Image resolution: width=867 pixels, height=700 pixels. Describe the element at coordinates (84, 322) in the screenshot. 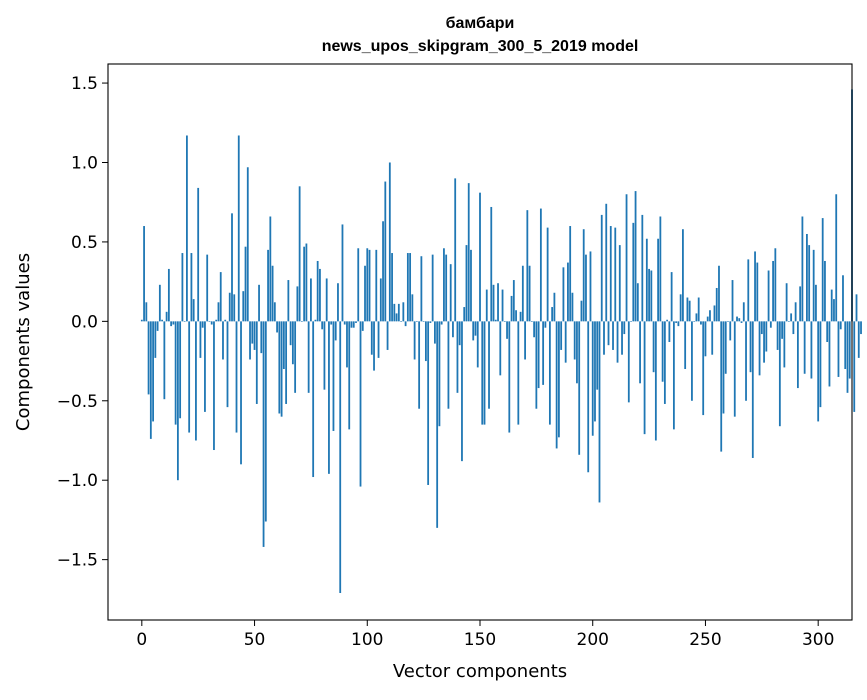

I see `y-tick-label: 0.0` at that location.